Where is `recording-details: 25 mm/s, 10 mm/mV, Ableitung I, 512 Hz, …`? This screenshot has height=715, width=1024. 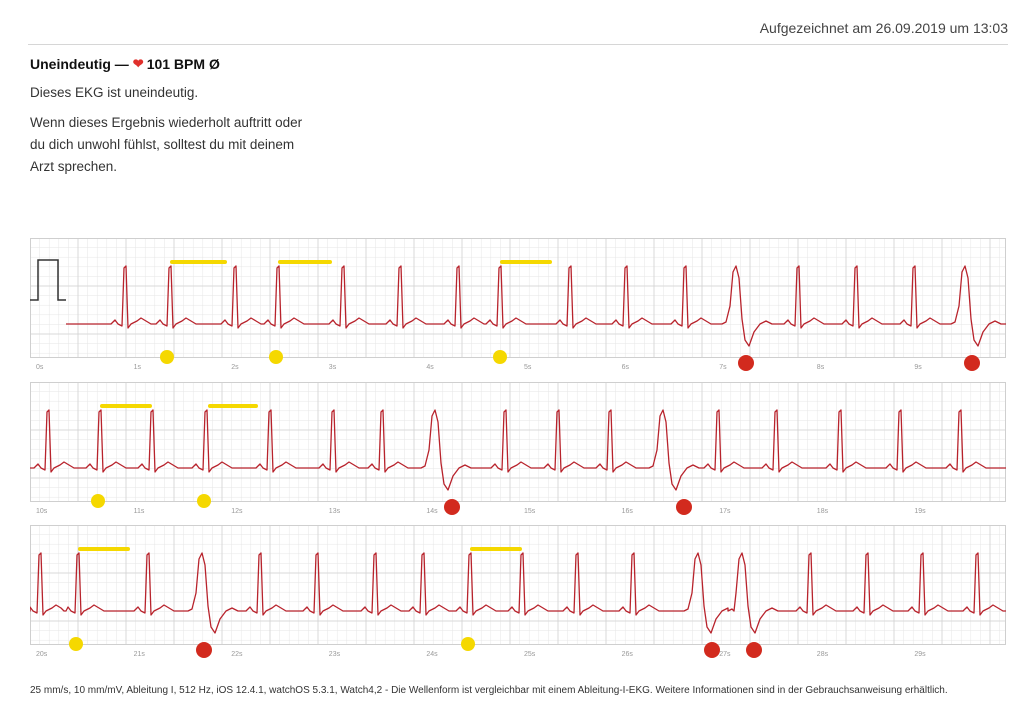 recording-details: 25 mm/s, 10 mm/mV, Ableitung I, 512 Hz, … is located at coordinates (489, 690).